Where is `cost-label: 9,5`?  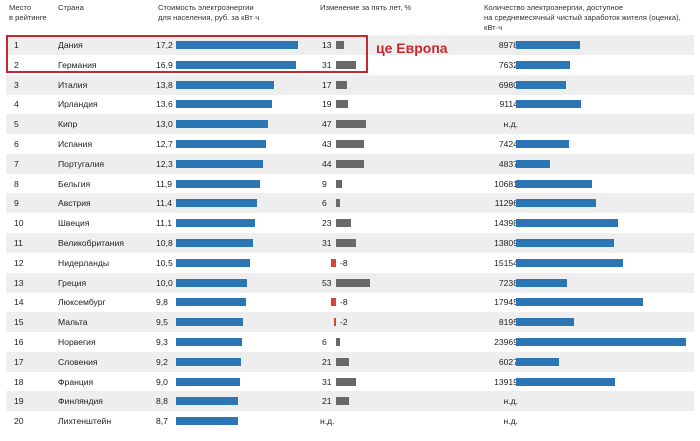
cost-label: 9,5 is located at coordinates (162, 322).